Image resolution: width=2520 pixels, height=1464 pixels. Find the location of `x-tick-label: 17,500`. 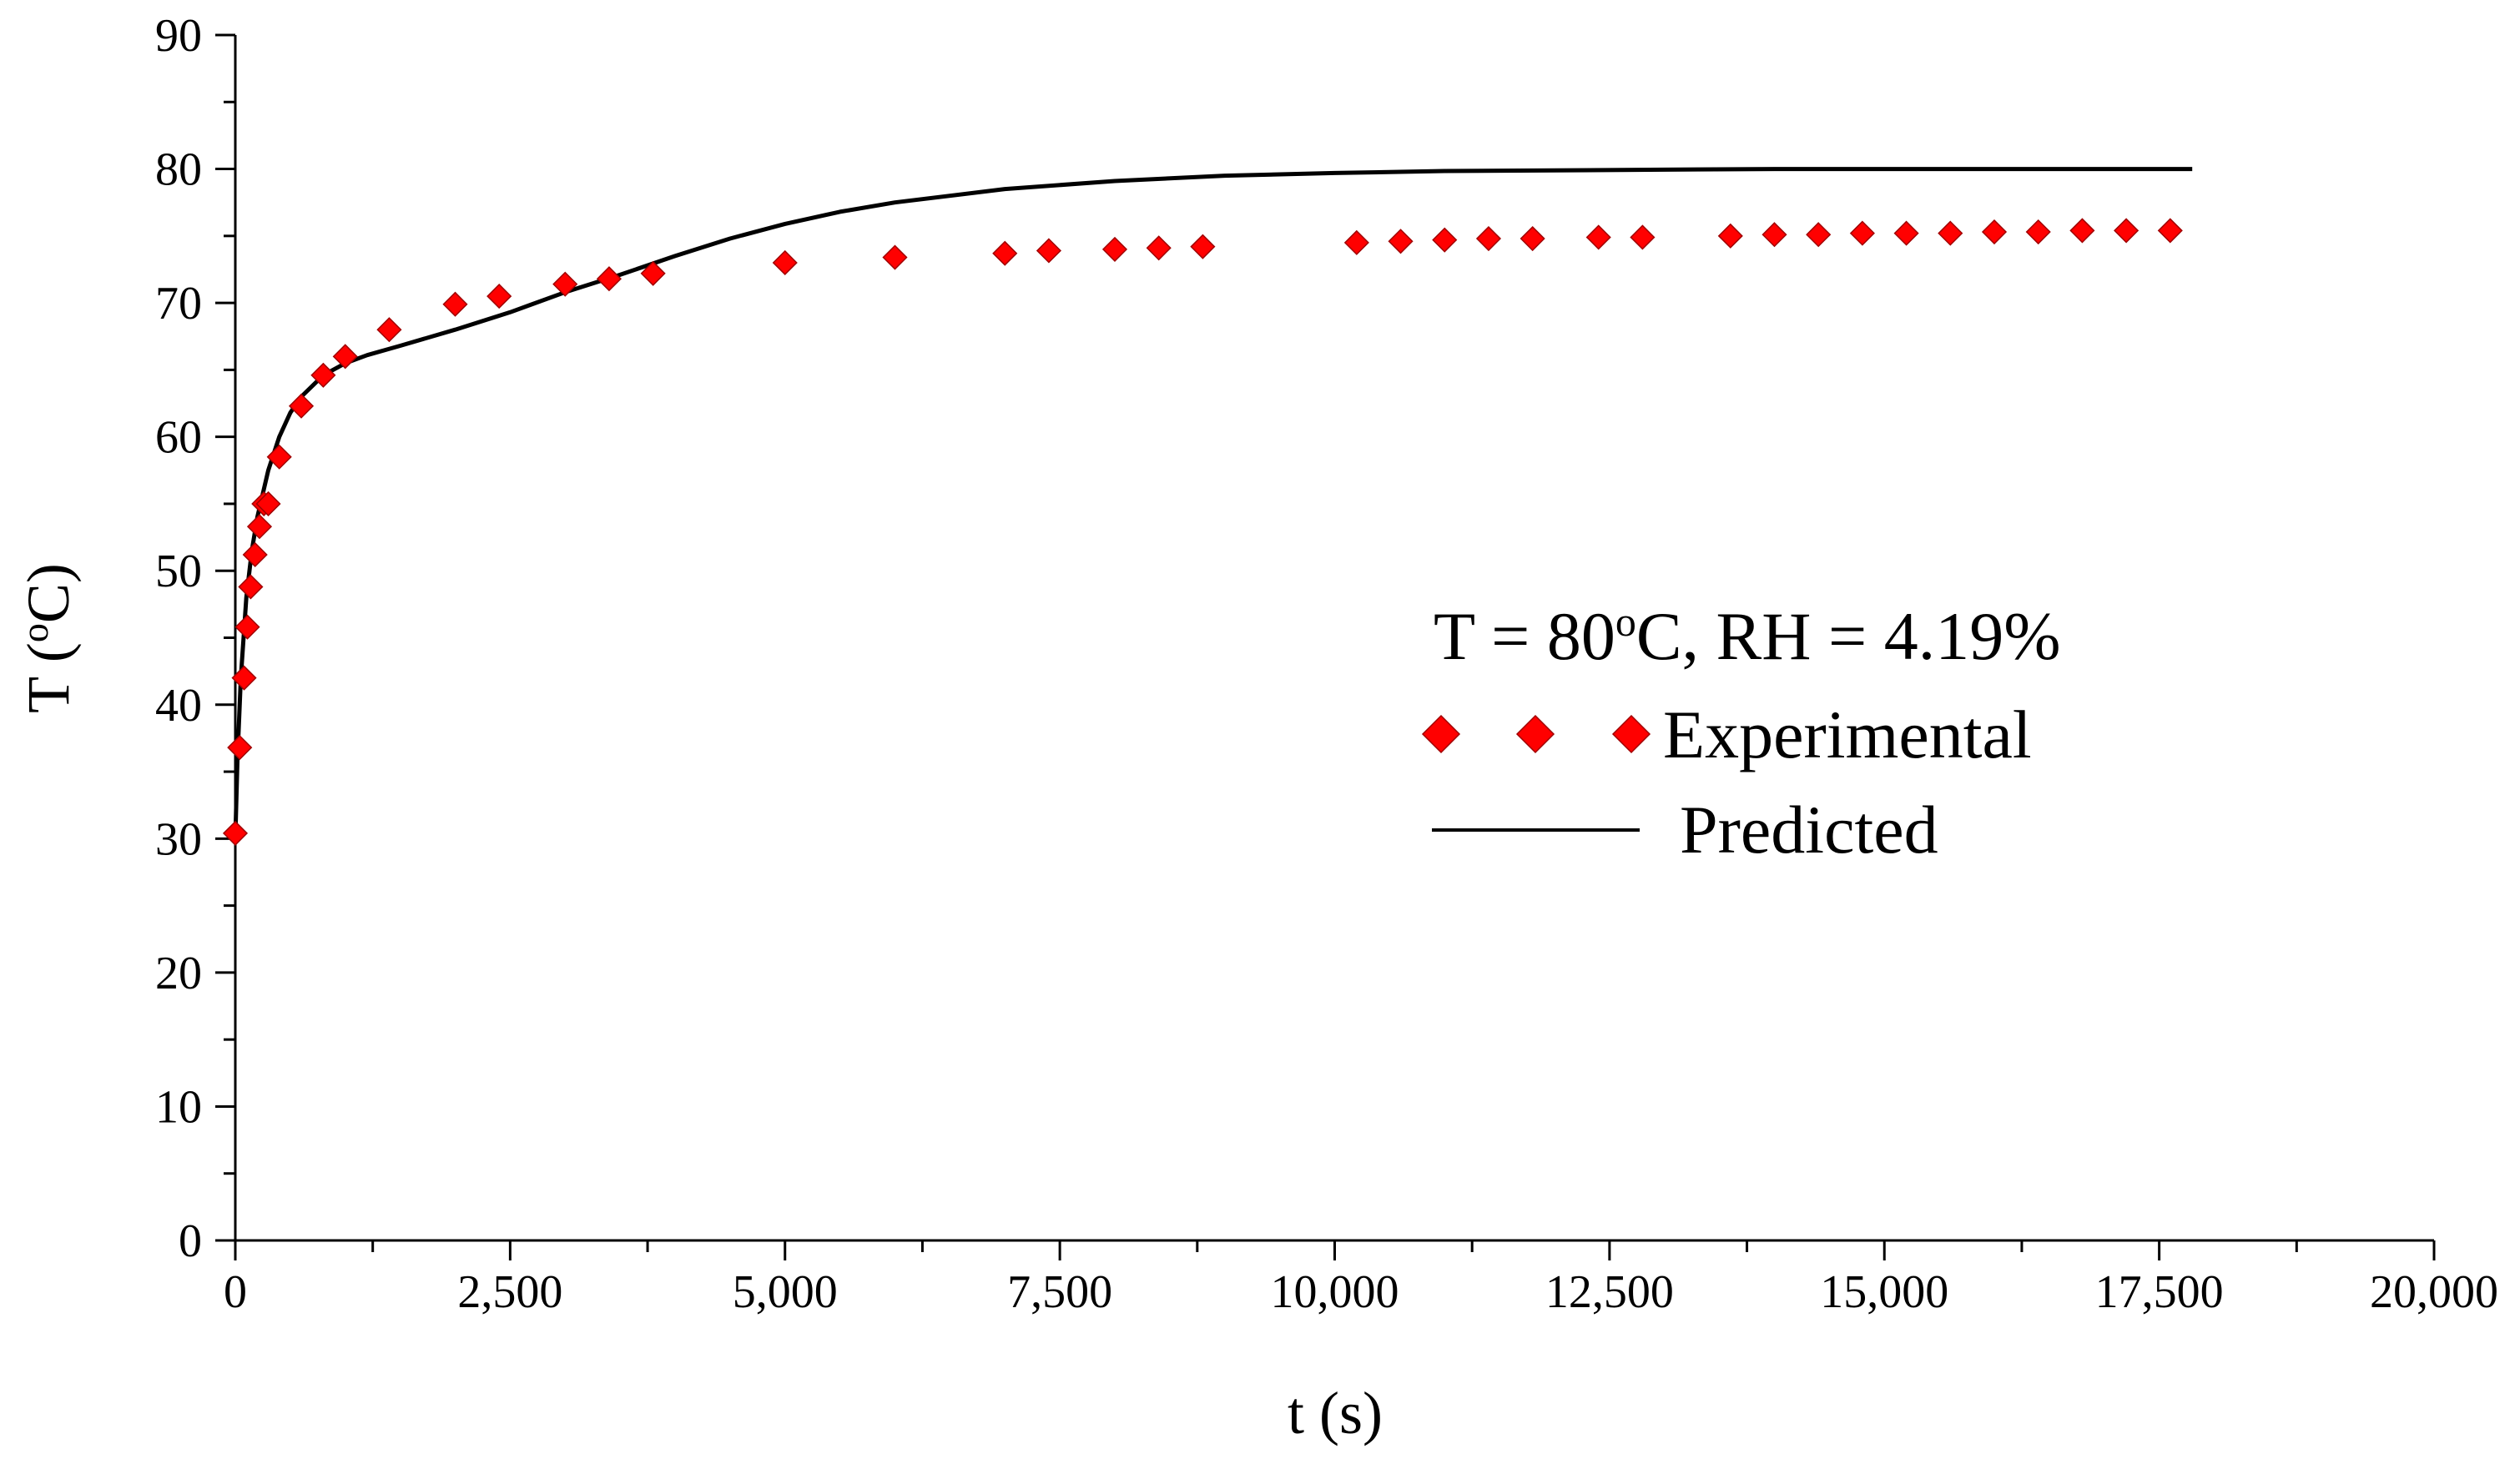

x-tick-label: 17,500 is located at coordinates (2159, 1292).